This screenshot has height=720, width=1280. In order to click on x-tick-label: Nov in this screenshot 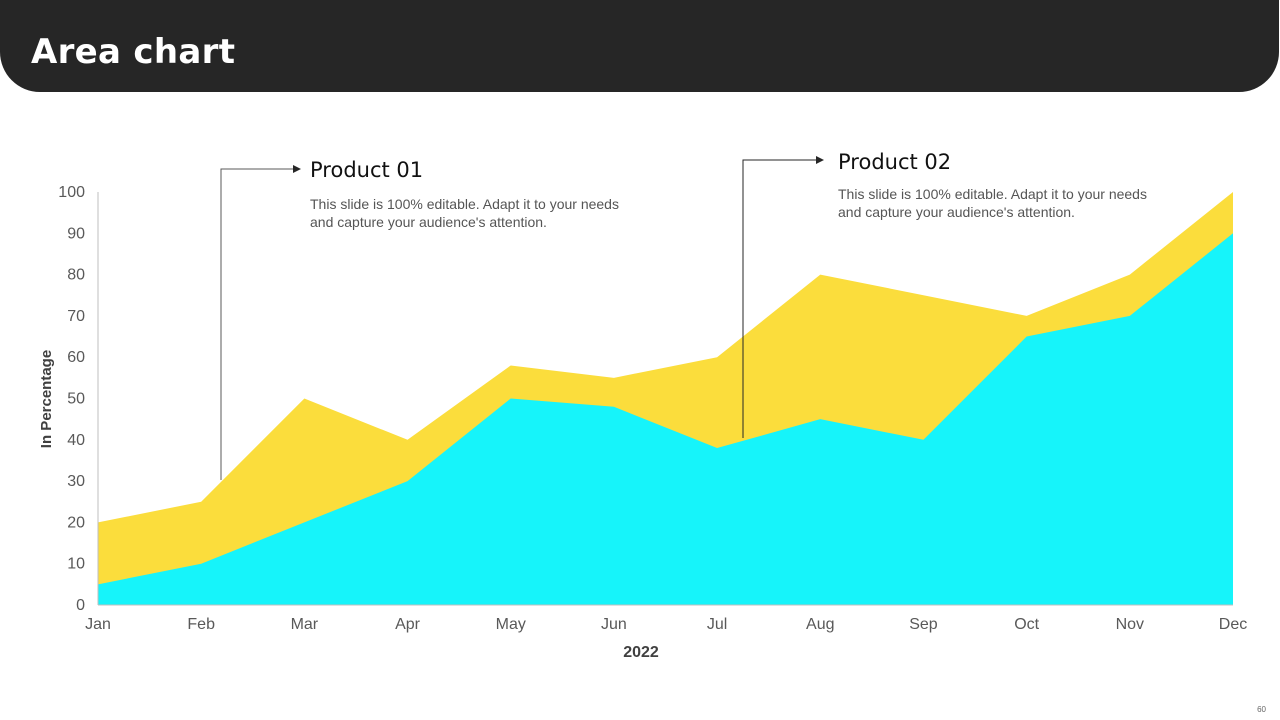, I will do `click(1130, 624)`.